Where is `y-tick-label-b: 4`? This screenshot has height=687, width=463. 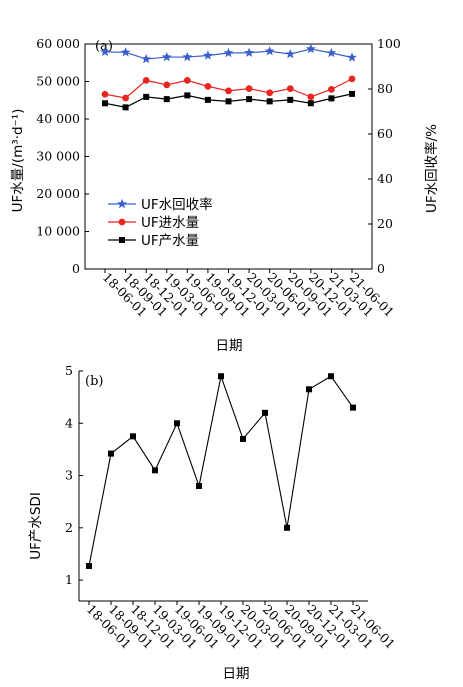 y-tick-label-b: 4 is located at coordinates (69, 422).